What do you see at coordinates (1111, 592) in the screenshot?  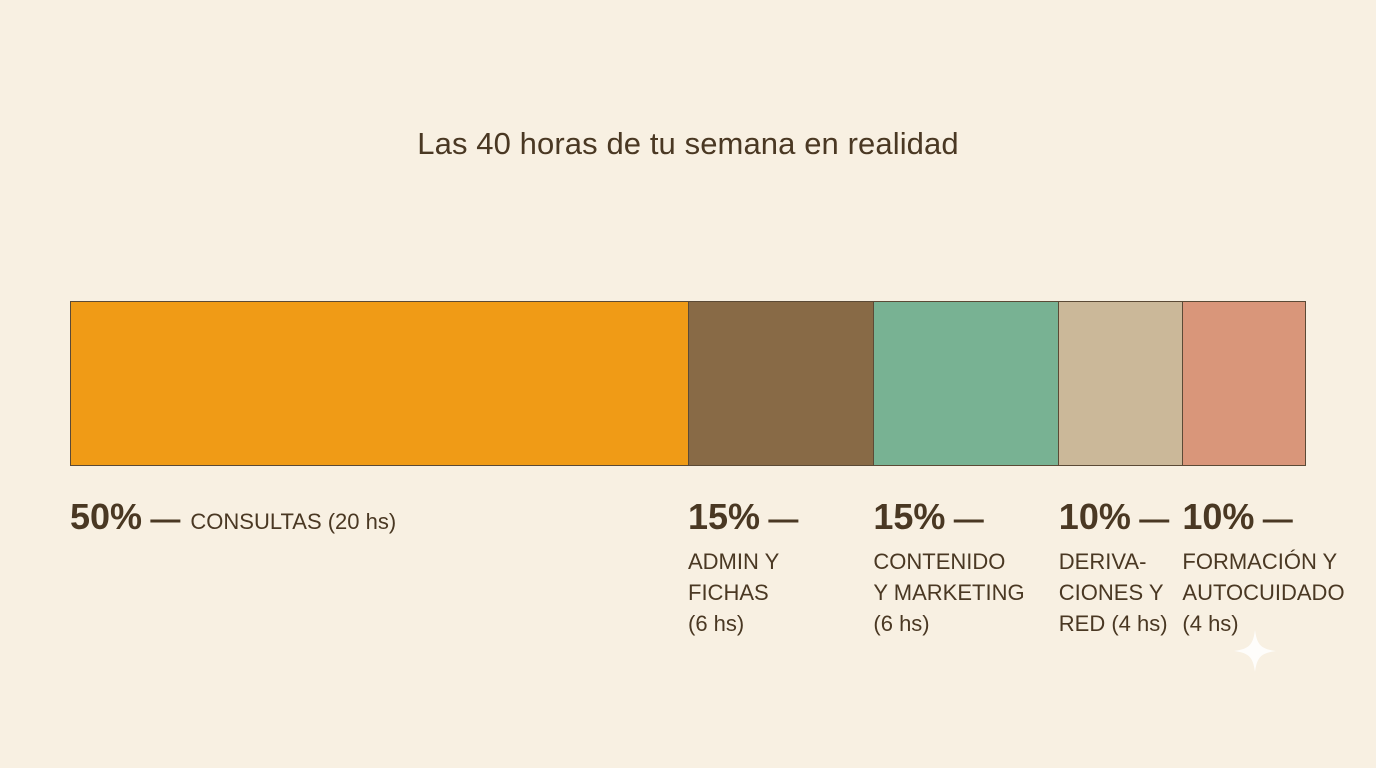 I see `segment-description-line: CIONES Y` at bounding box center [1111, 592].